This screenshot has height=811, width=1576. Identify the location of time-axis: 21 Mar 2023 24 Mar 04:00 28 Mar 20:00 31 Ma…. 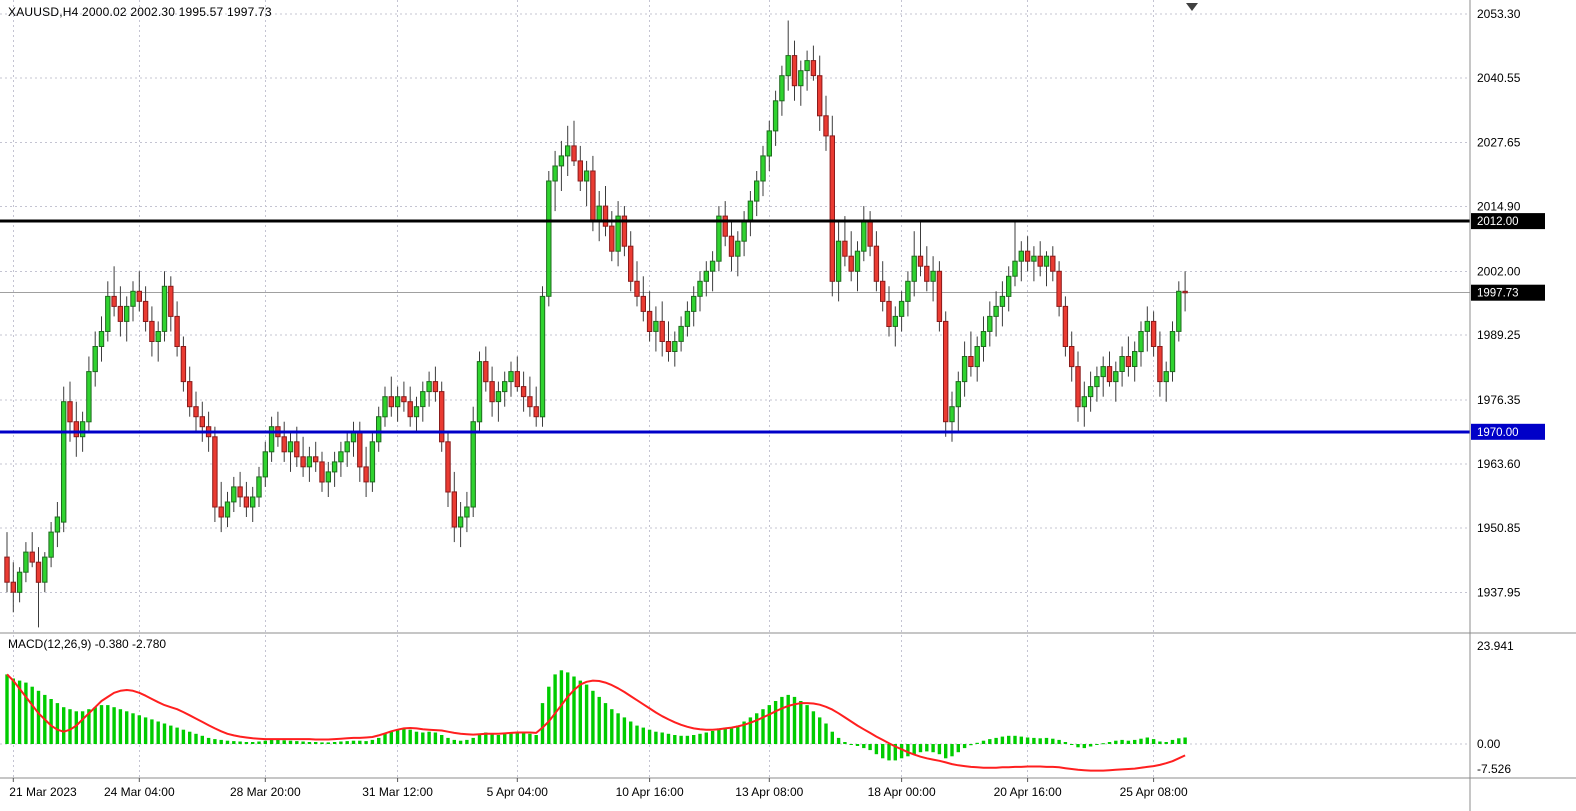
(598, 788).